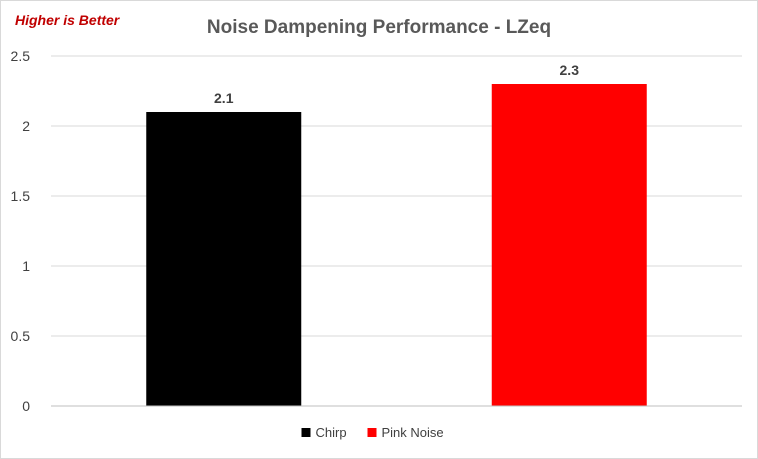 This screenshot has width=758, height=459. What do you see at coordinates (224, 259) in the screenshot?
I see `bar-chirp` at bounding box center [224, 259].